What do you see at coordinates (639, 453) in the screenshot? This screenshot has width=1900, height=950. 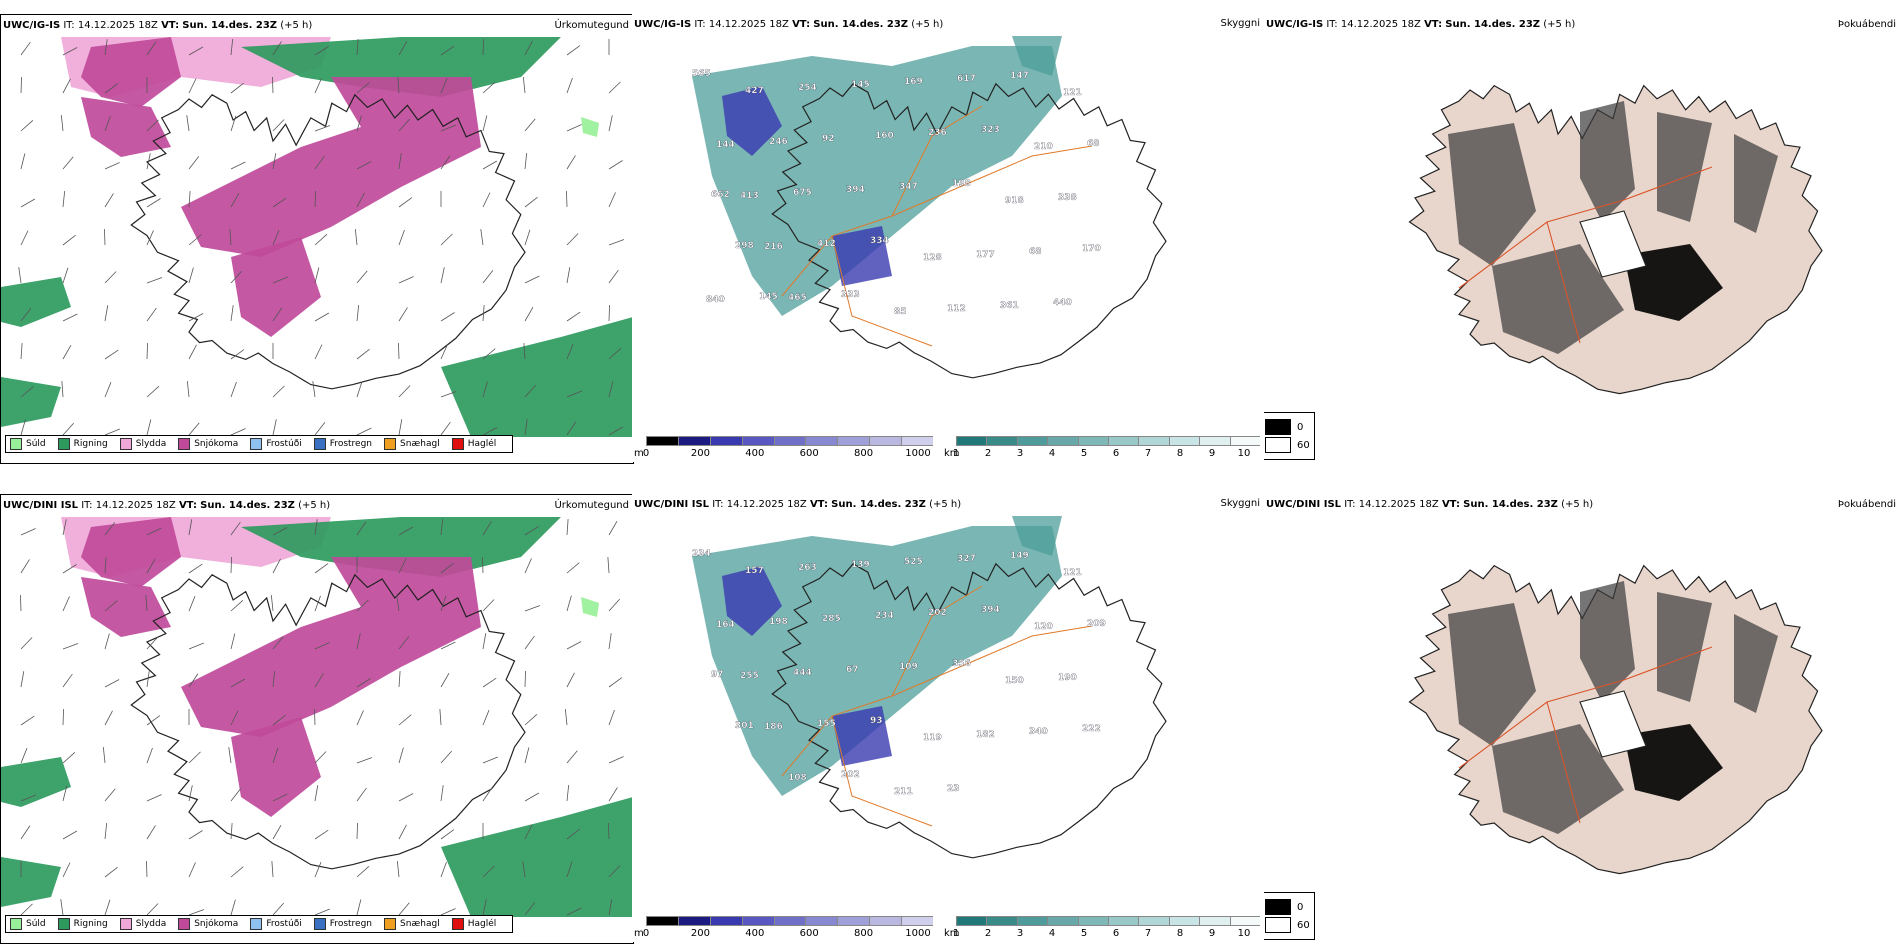 I see `colorbar-unit: m` at bounding box center [639, 453].